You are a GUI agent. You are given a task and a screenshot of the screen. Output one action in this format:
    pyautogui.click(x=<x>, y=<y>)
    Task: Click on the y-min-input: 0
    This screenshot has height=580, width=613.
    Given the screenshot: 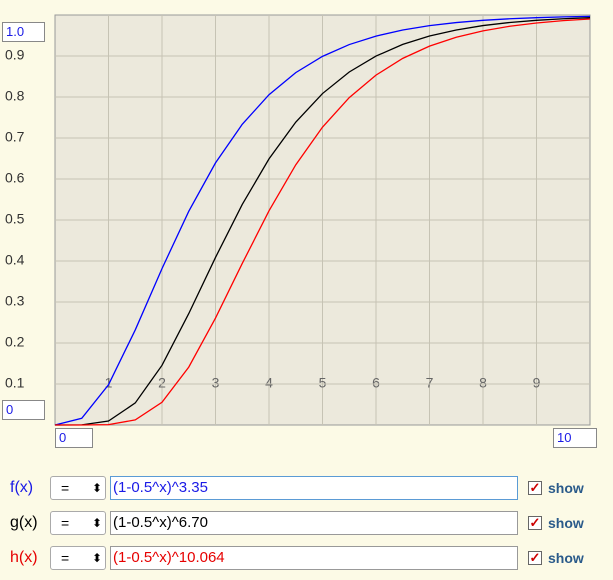 What is the action you would take?
    pyautogui.click(x=23, y=410)
    